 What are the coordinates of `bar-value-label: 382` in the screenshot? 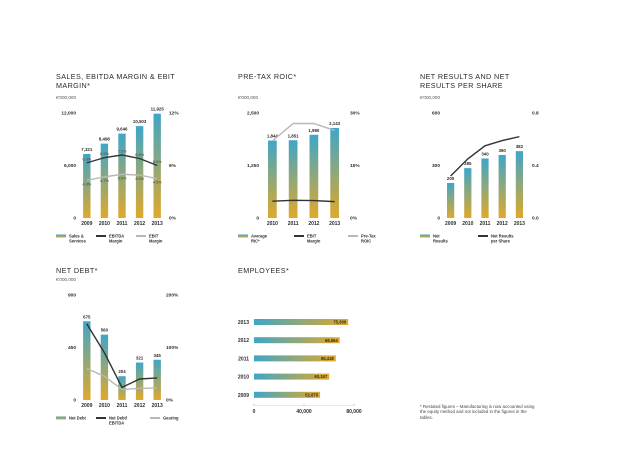 It's located at (520, 146).